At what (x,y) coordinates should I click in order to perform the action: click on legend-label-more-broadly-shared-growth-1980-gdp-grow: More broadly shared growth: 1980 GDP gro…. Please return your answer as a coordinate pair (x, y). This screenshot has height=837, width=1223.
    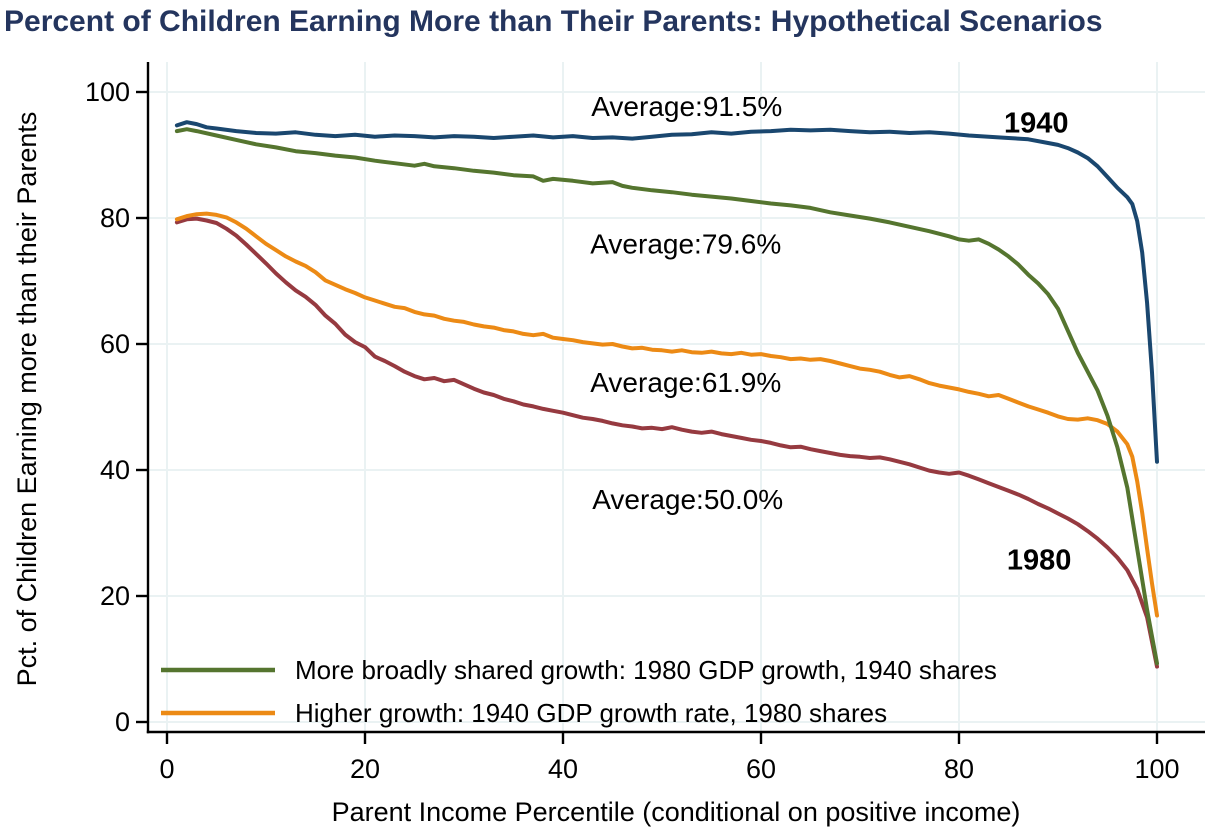
    Looking at the image, I should click on (646, 670).